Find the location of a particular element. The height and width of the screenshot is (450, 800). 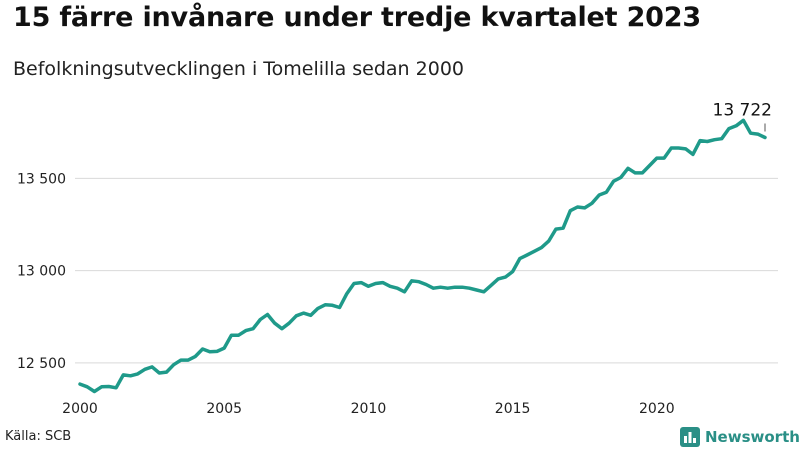

brand-name: Newsworthy is located at coordinates (752, 437).